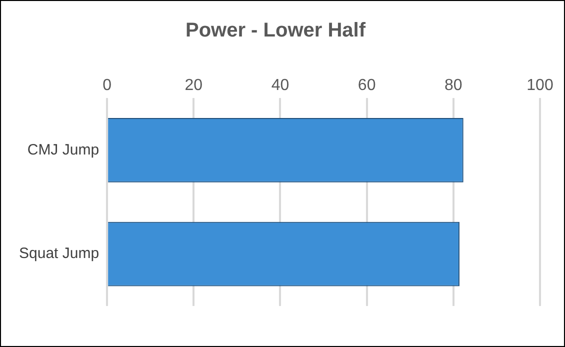 The height and width of the screenshot is (347, 565). I want to click on x-tick-label: 0, so click(107, 85).